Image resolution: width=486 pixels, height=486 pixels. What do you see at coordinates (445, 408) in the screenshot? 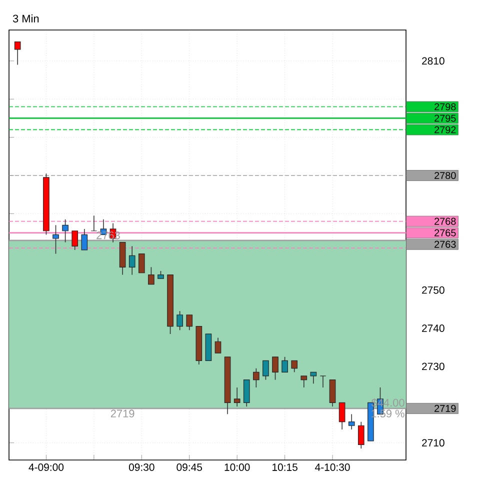
I see `ref-line-label: 2719` at bounding box center [445, 408].